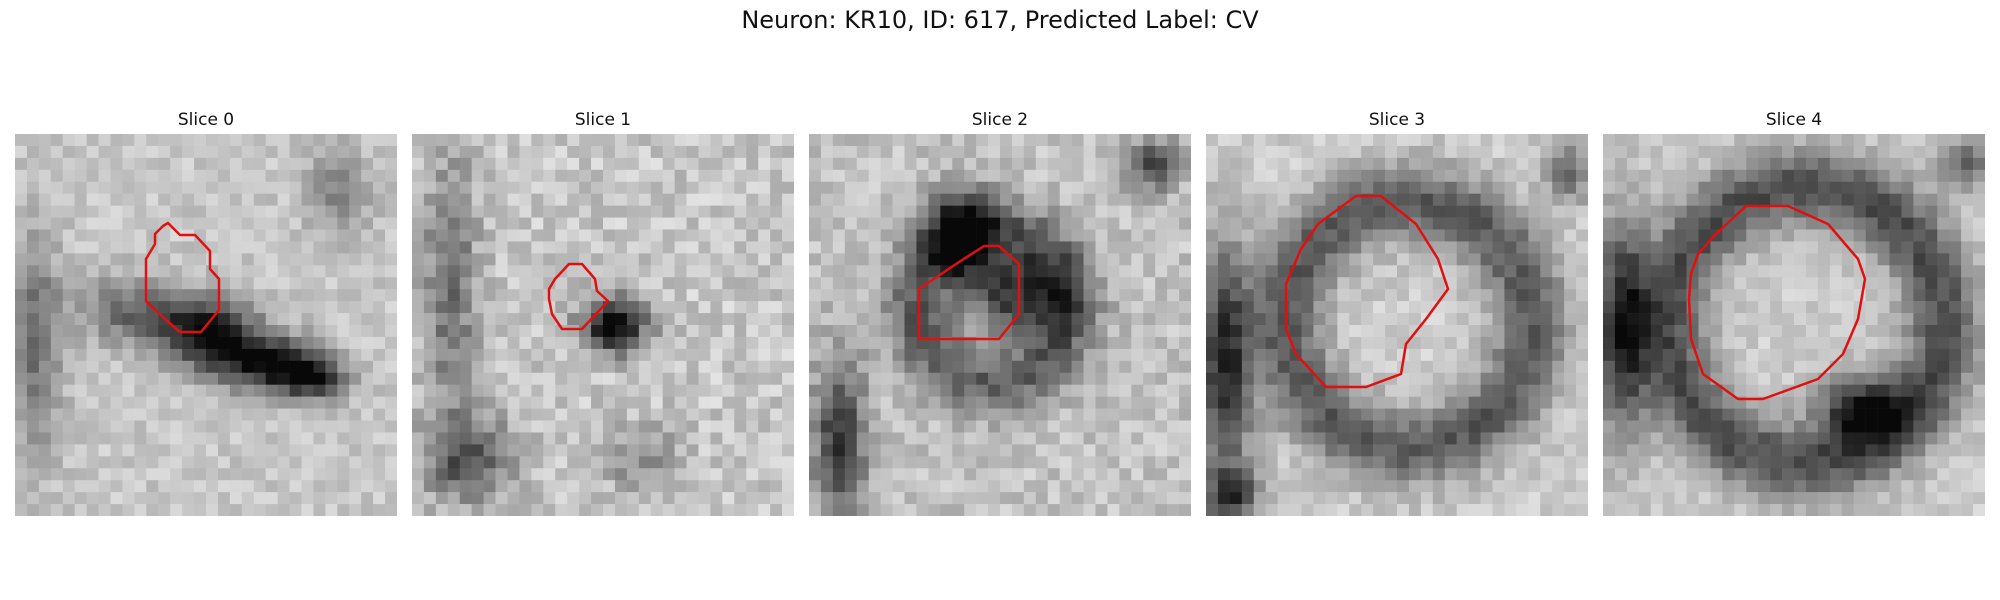 This screenshot has height=600, width=2000. I want to click on slice-title-3: Slice 3, so click(1397, 120).